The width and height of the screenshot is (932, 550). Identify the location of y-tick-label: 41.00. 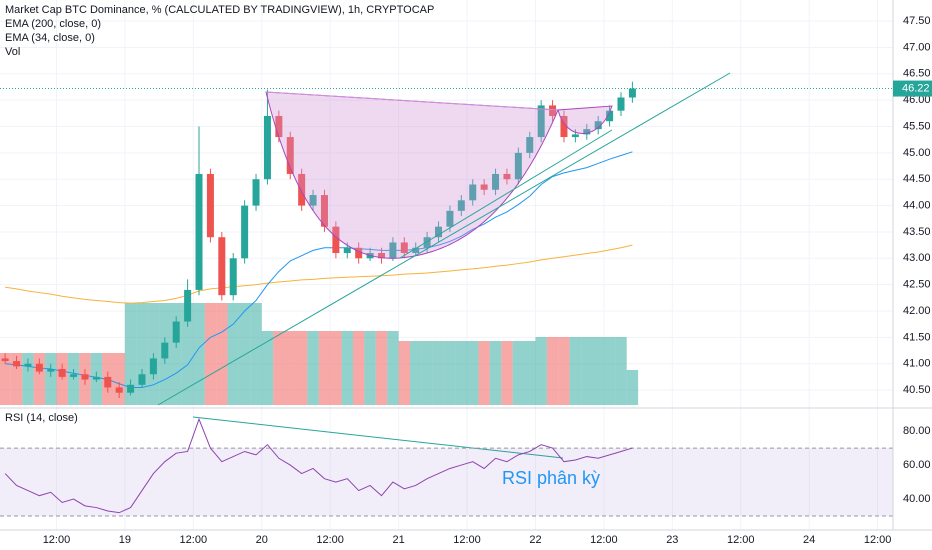
(917, 364).